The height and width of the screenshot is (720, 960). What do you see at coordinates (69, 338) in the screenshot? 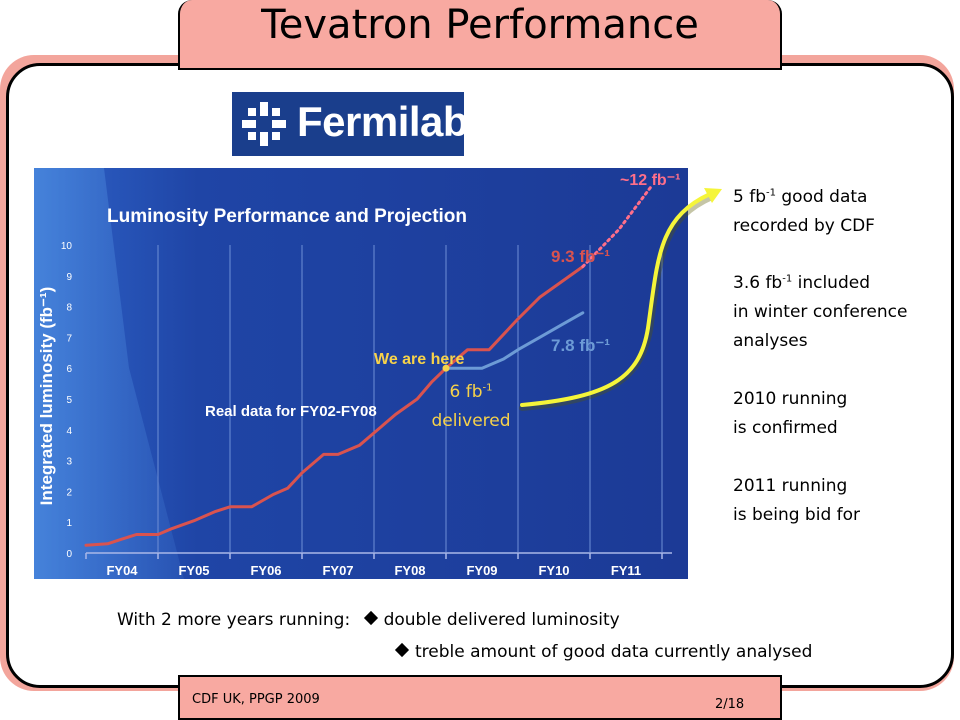
I see `y-tick-label: 7` at bounding box center [69, 338].